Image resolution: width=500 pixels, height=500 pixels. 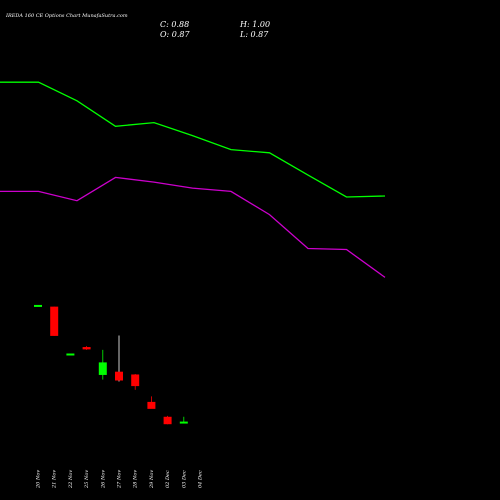 What do you see at coordinates (152, 479) in the screenshot?
I see `x-tick-label: 29 Nov` at bounding box center [152, 479].